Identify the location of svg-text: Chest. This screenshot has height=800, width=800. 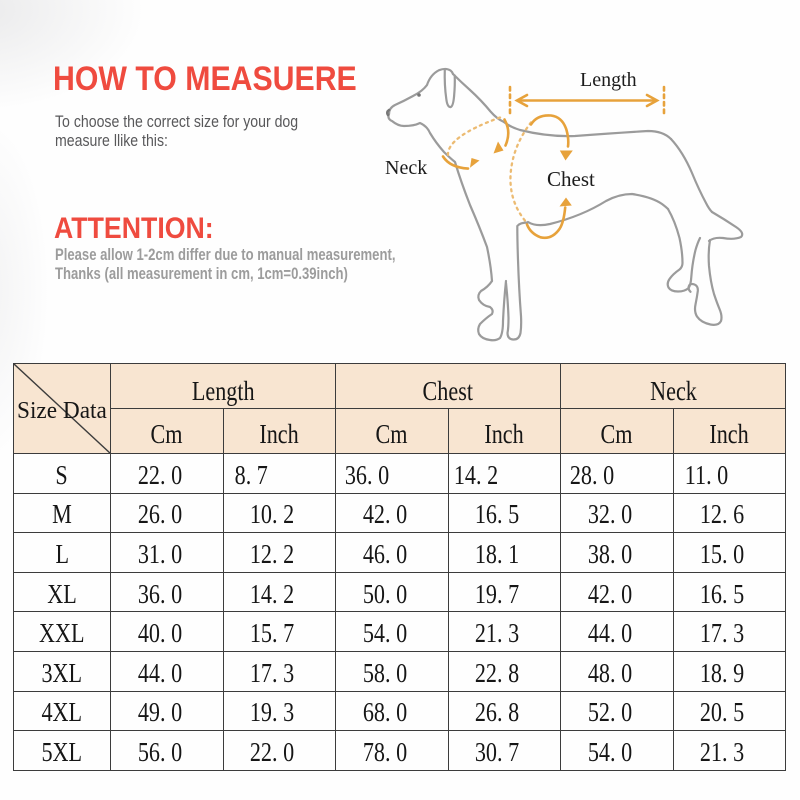
(571, 179).